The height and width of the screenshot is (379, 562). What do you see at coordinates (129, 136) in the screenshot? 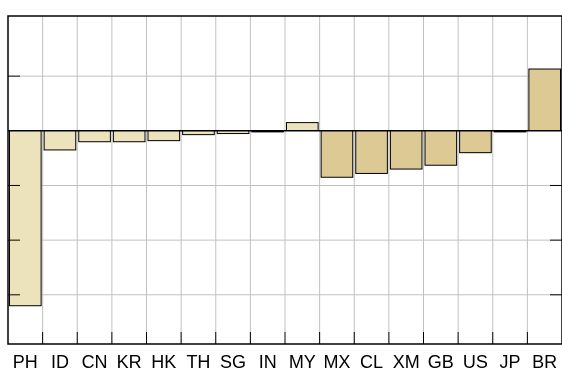
I see `bar-kr` at bounding box center [129, 136].